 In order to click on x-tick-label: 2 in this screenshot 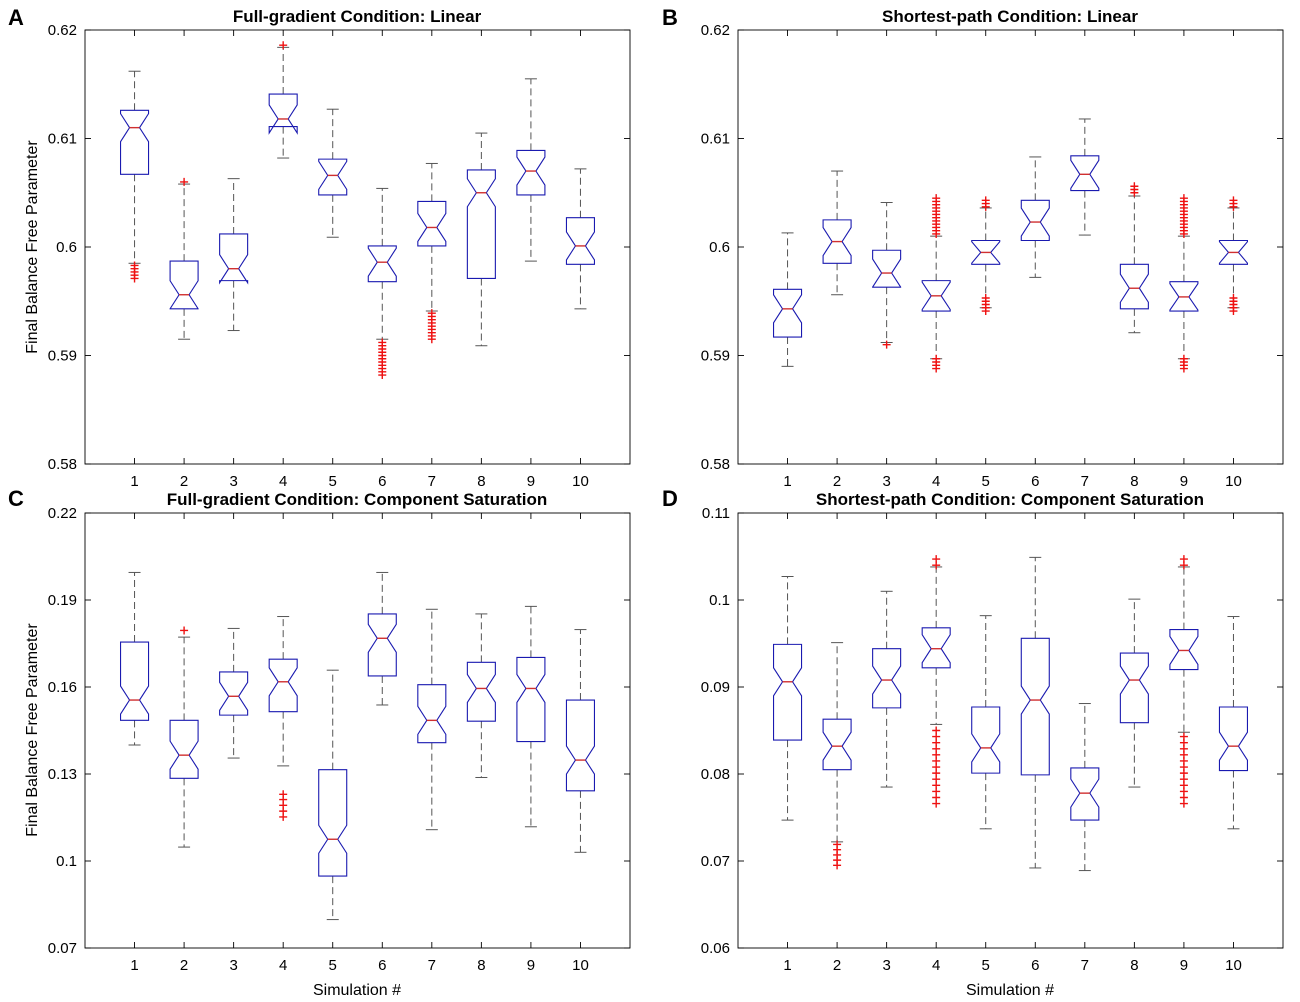, I will do `click(837, 965)`.